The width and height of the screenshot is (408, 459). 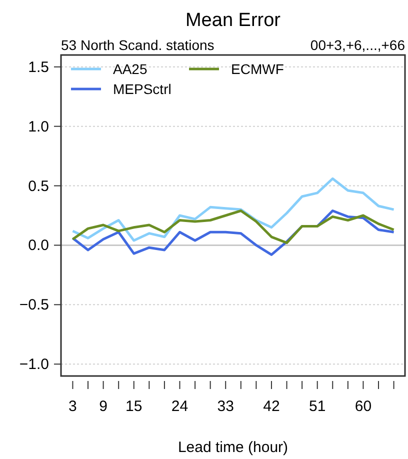 What do you see at coordinates (38, 127) in the screenshot?
I see `y-tick-label: 1.0` at bounding box center [38, 127].